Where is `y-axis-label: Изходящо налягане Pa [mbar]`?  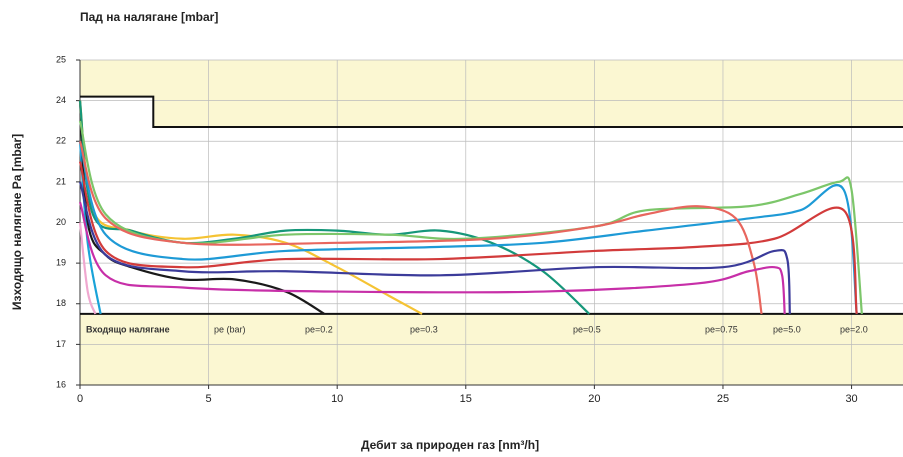
y-axis-label: Изходящо налягане Pa [mbar] is located at coordinates (17, 222).